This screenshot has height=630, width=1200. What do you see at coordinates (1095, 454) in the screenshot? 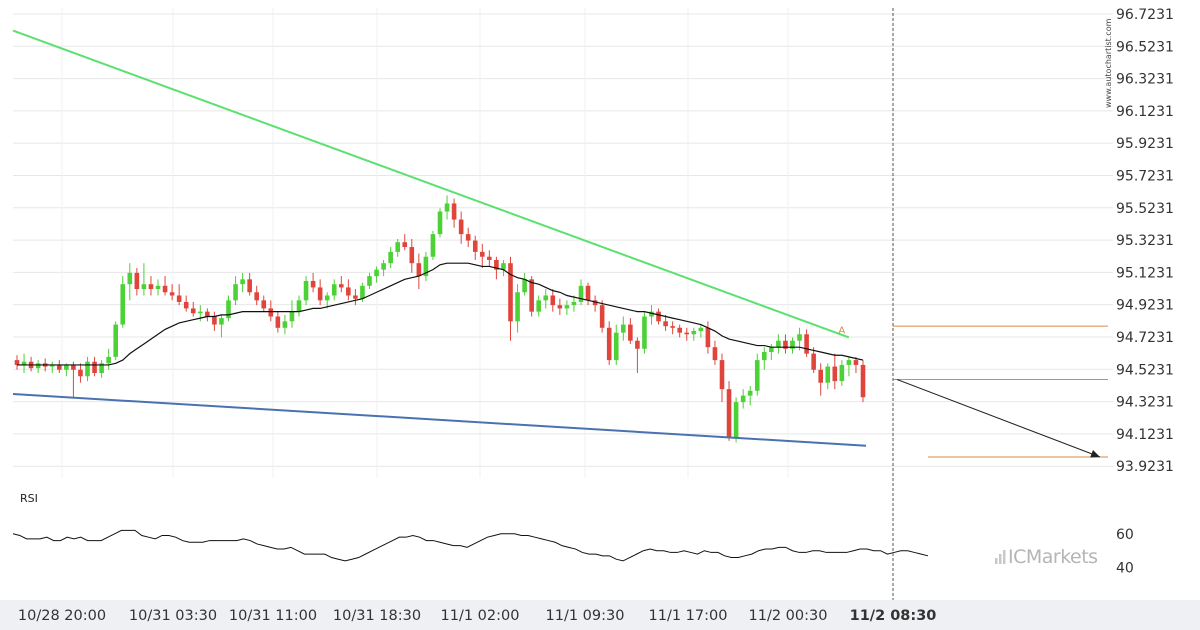
I see `projection-arrowhead` at bounding box center [1095, 454].